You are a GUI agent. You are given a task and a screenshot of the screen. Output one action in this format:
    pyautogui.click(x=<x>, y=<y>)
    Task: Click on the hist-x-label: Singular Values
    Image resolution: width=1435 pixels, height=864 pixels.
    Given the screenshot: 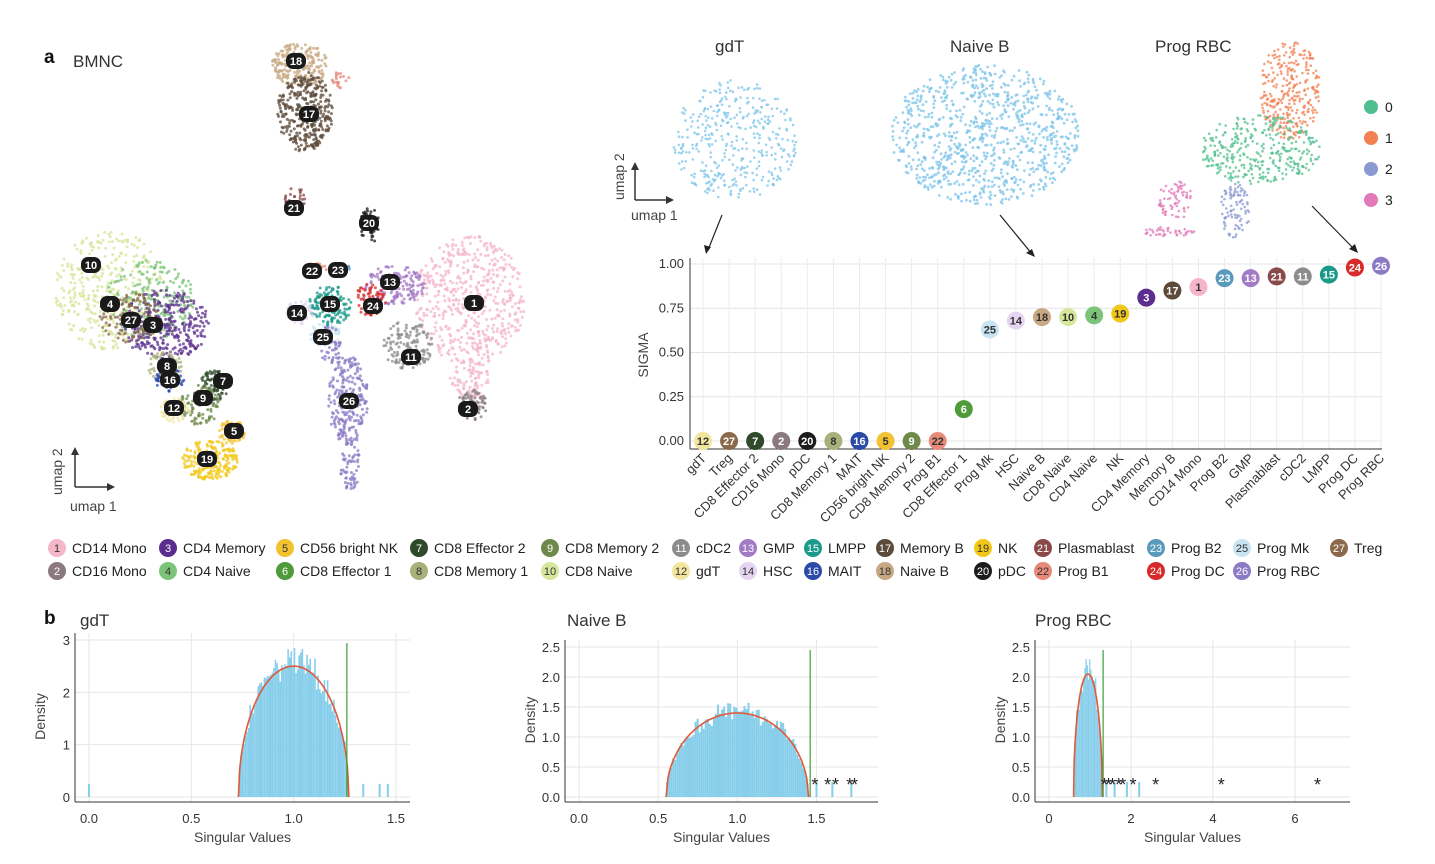 What is the action you would take?
    pyautogui.click(x=721, y=837)
    